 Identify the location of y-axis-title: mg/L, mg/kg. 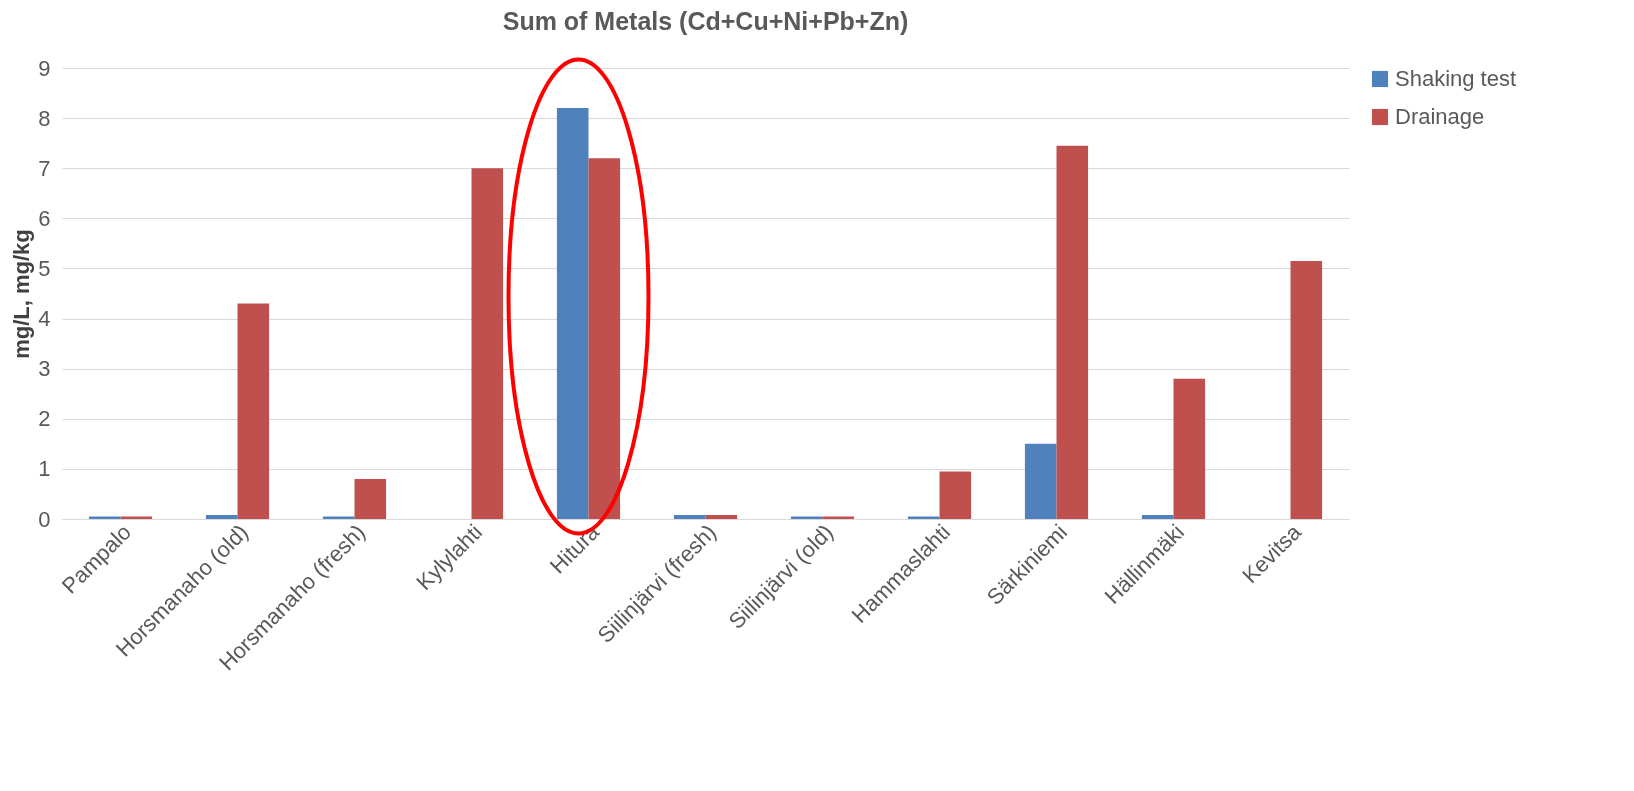
(22, 294).